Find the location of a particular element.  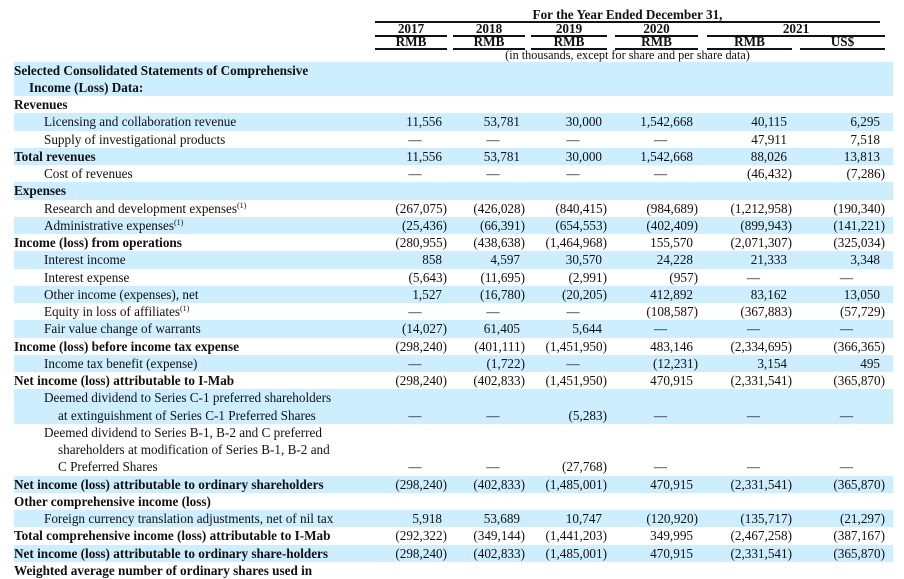

row-label: Cost of revenues is located at coordinates (194, 173).